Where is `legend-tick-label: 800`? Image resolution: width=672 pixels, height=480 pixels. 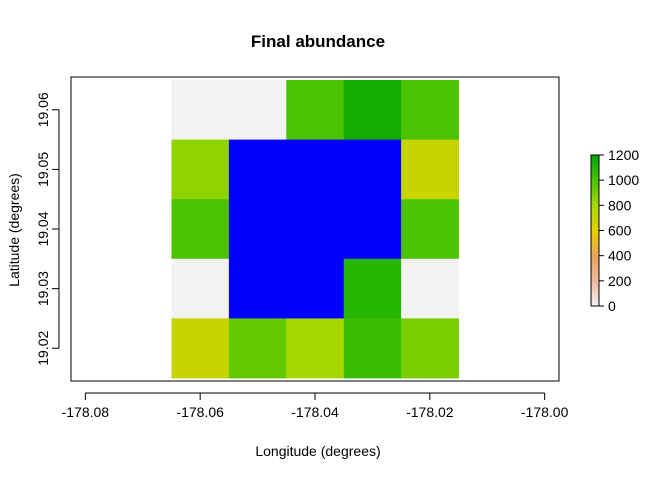 legend-tick-label: 800 is located at coordinates (620, 205).